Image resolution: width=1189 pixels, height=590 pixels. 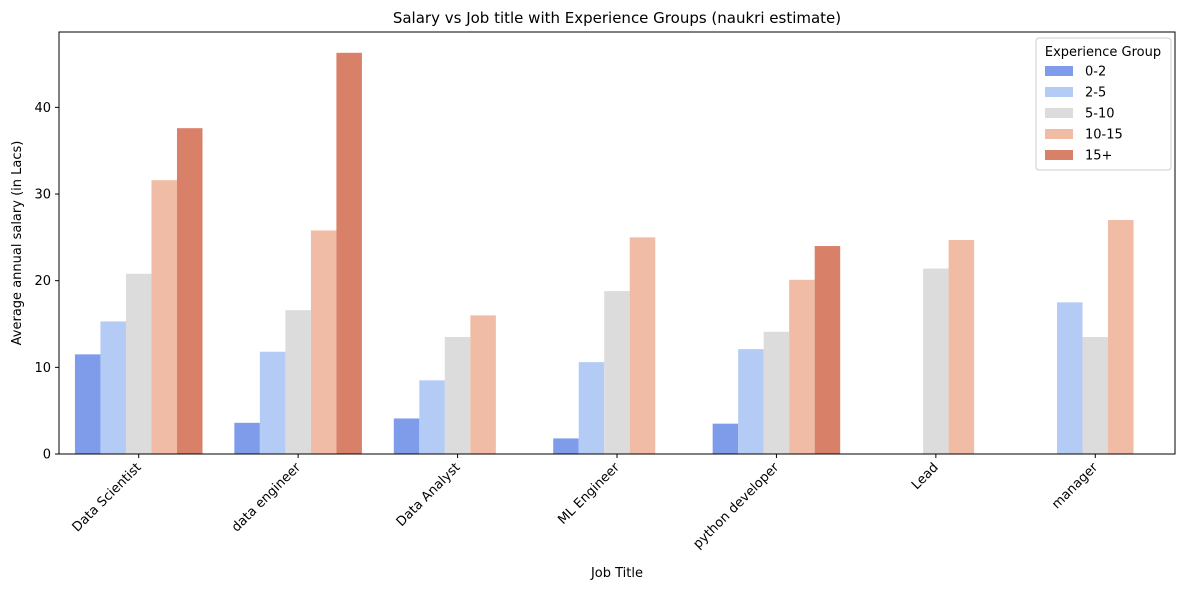 I want to click on legend-title: Experience Group, so click(x=1103, y=52).